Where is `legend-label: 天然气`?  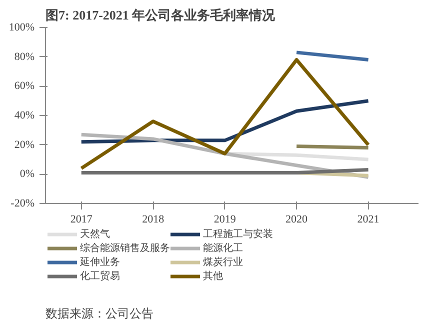 legend-label: 天然气 is located at coordinates (95, 234).